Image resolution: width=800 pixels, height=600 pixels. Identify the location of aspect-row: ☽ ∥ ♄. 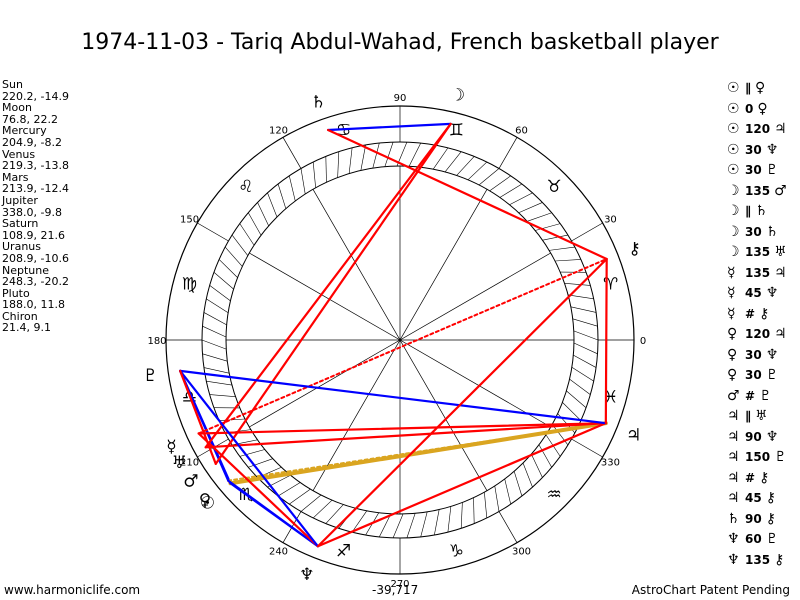
(763, 211).